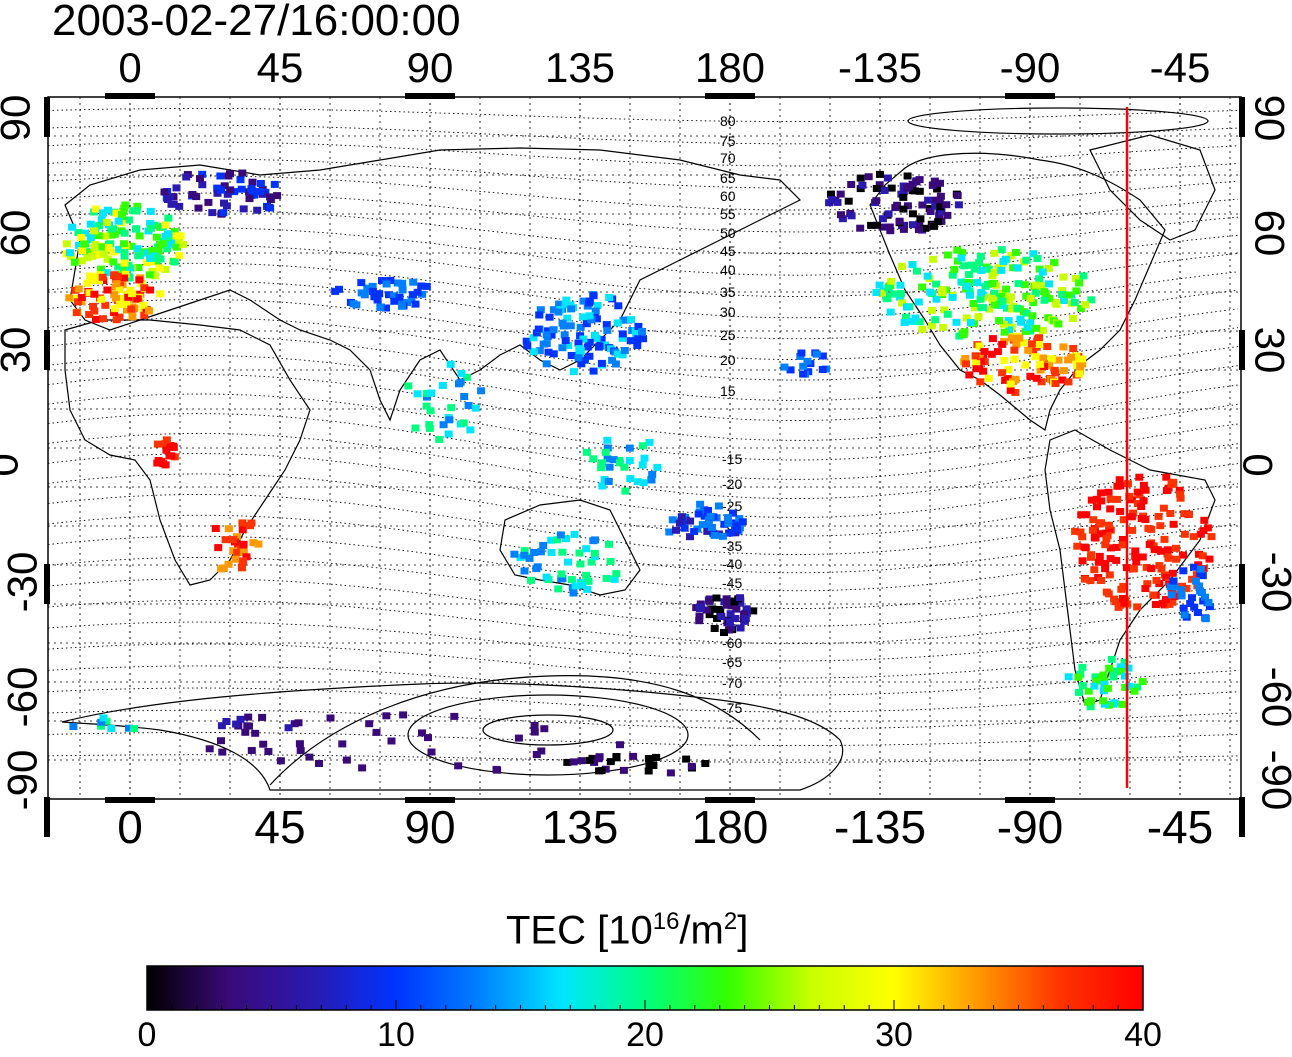  Describe the element at coordinates (732, 662) in the screenshot. I see `contour-label: -65` at that location.